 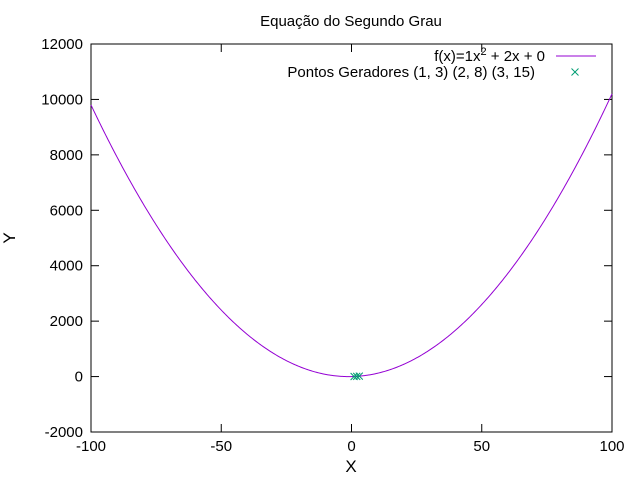 I want to click on x-axis-label: X, so click(x=350, y=466).